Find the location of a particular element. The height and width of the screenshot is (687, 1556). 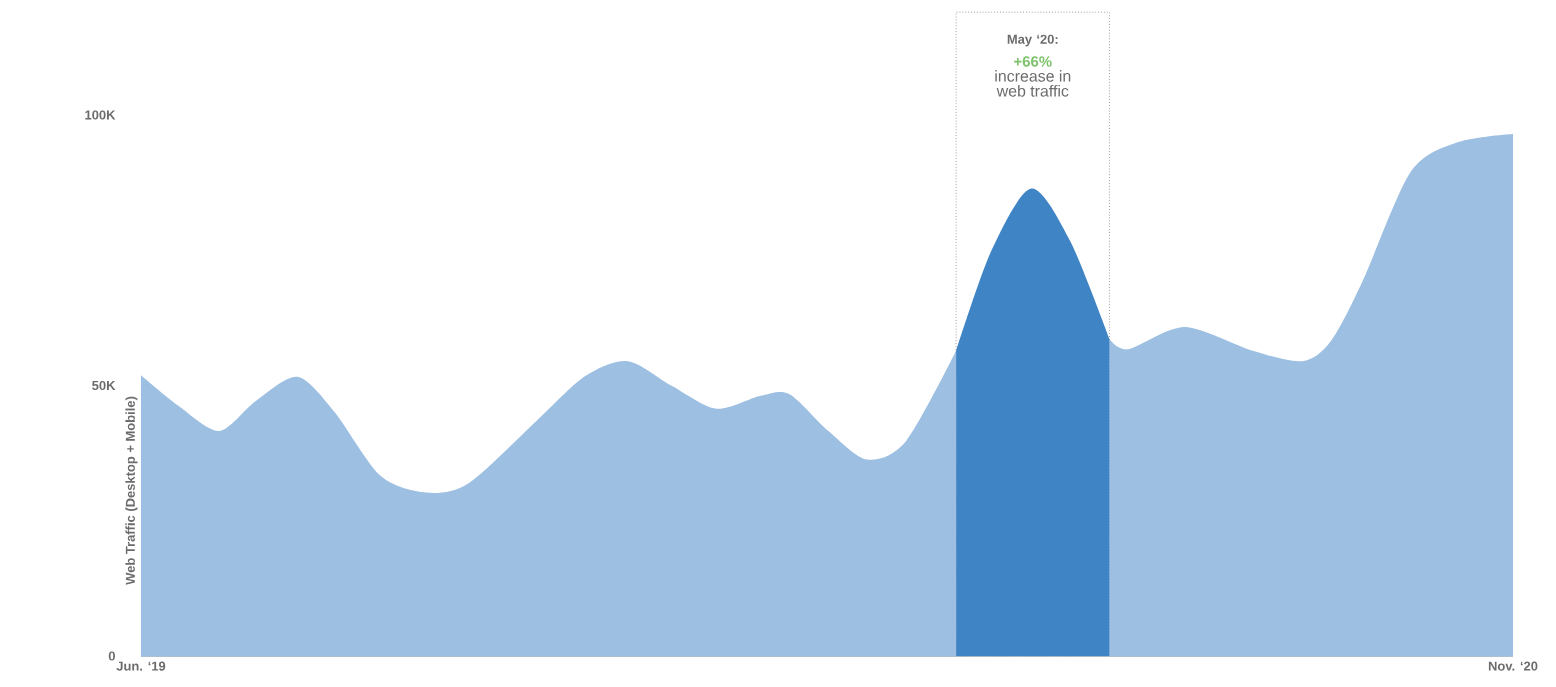

text: increase in web traffic is located at coordinates (1033, 83).